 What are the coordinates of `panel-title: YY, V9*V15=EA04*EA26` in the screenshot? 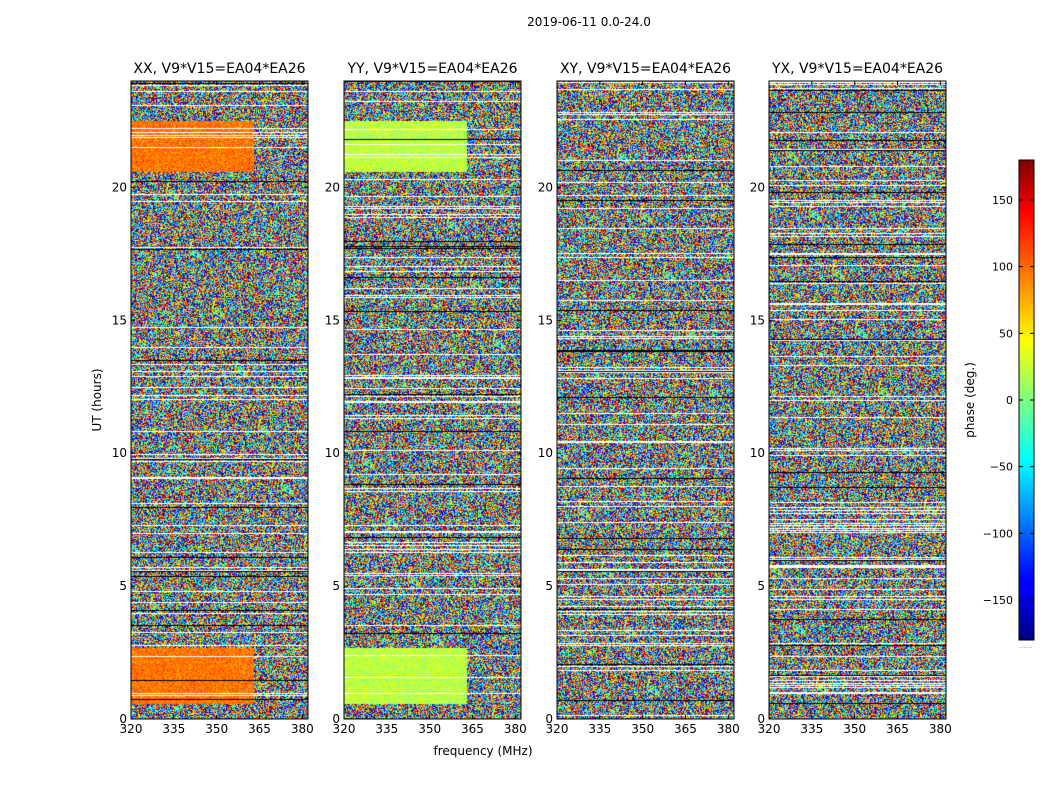 It's located at (431, 69).